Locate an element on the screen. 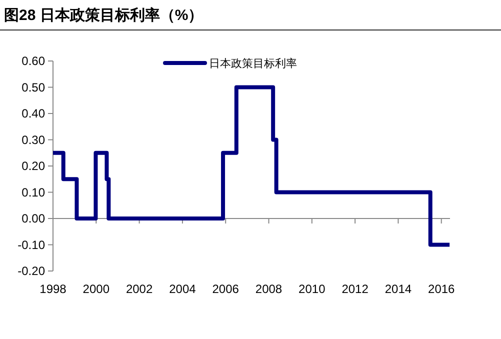  x-tick-label: 2000 is located at coordinates (96, 289).